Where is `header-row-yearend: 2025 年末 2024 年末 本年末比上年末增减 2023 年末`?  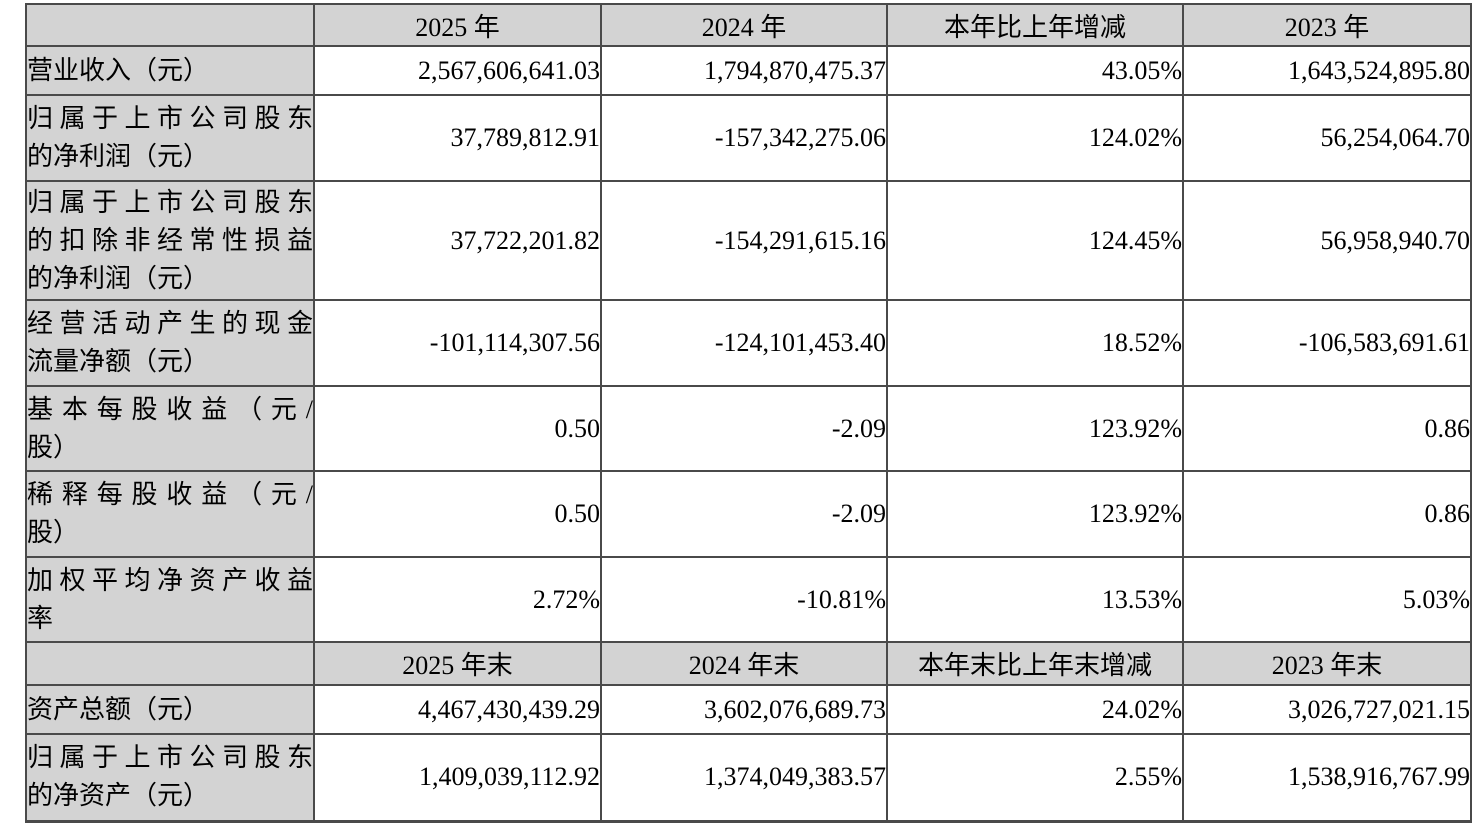 header-row-yearend: 2025 年末 2024 年末 本年末比上年末增减 2023 年末 is located at coordinates (748, 663).